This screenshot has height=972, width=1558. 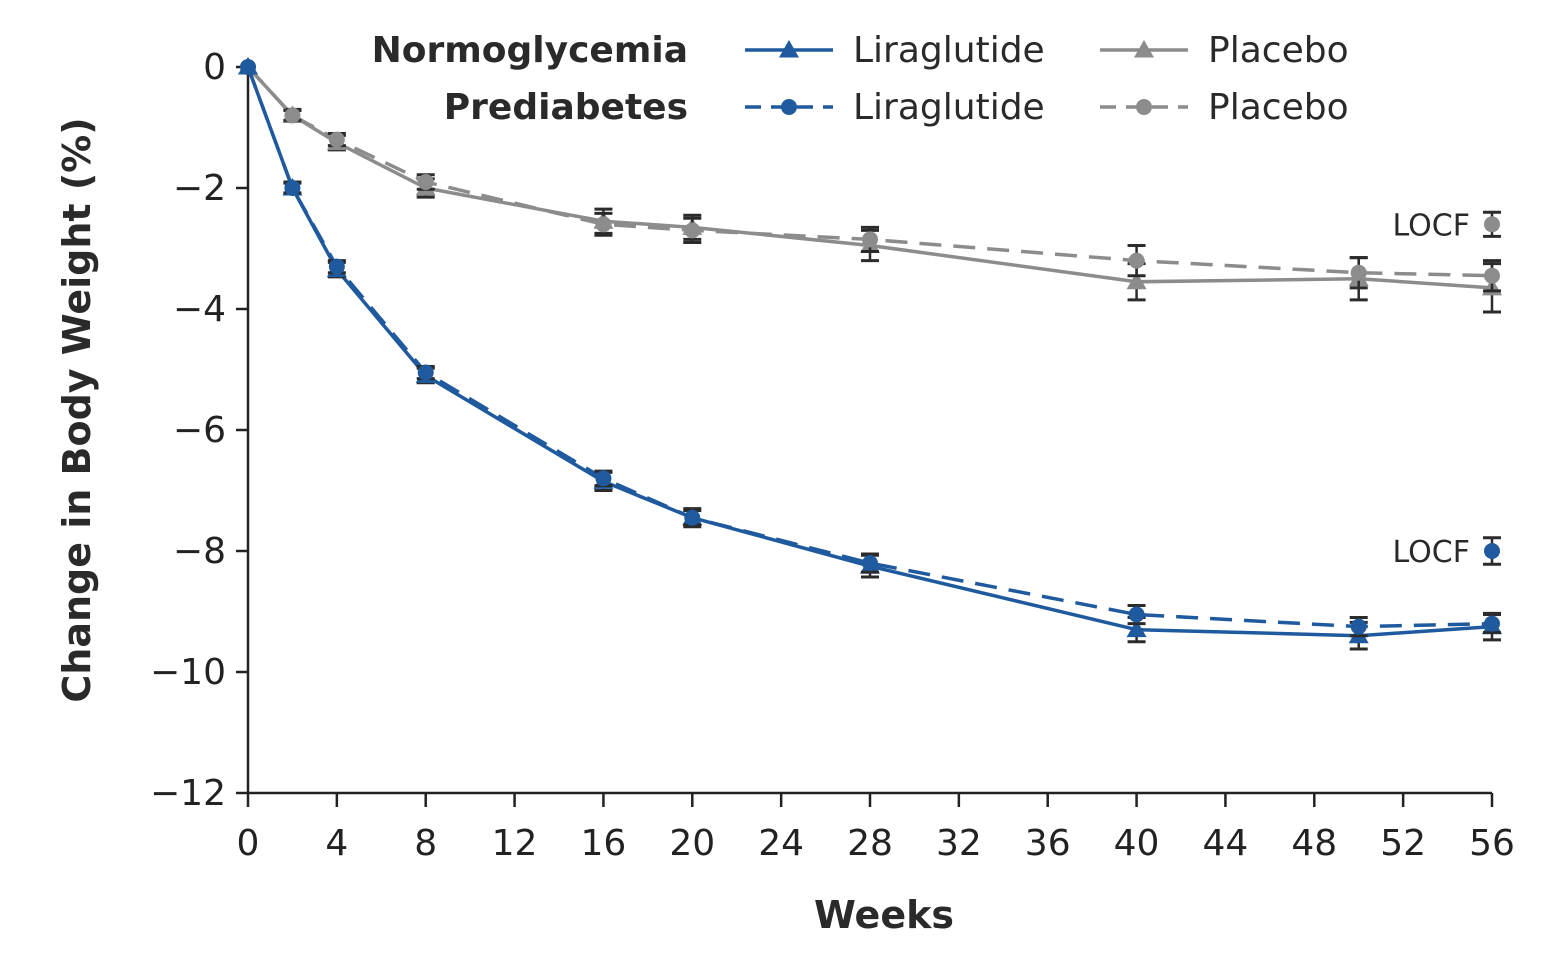 I want to click on y-axis-label: Change in Body Weight (%), so click(x=77, y=409).